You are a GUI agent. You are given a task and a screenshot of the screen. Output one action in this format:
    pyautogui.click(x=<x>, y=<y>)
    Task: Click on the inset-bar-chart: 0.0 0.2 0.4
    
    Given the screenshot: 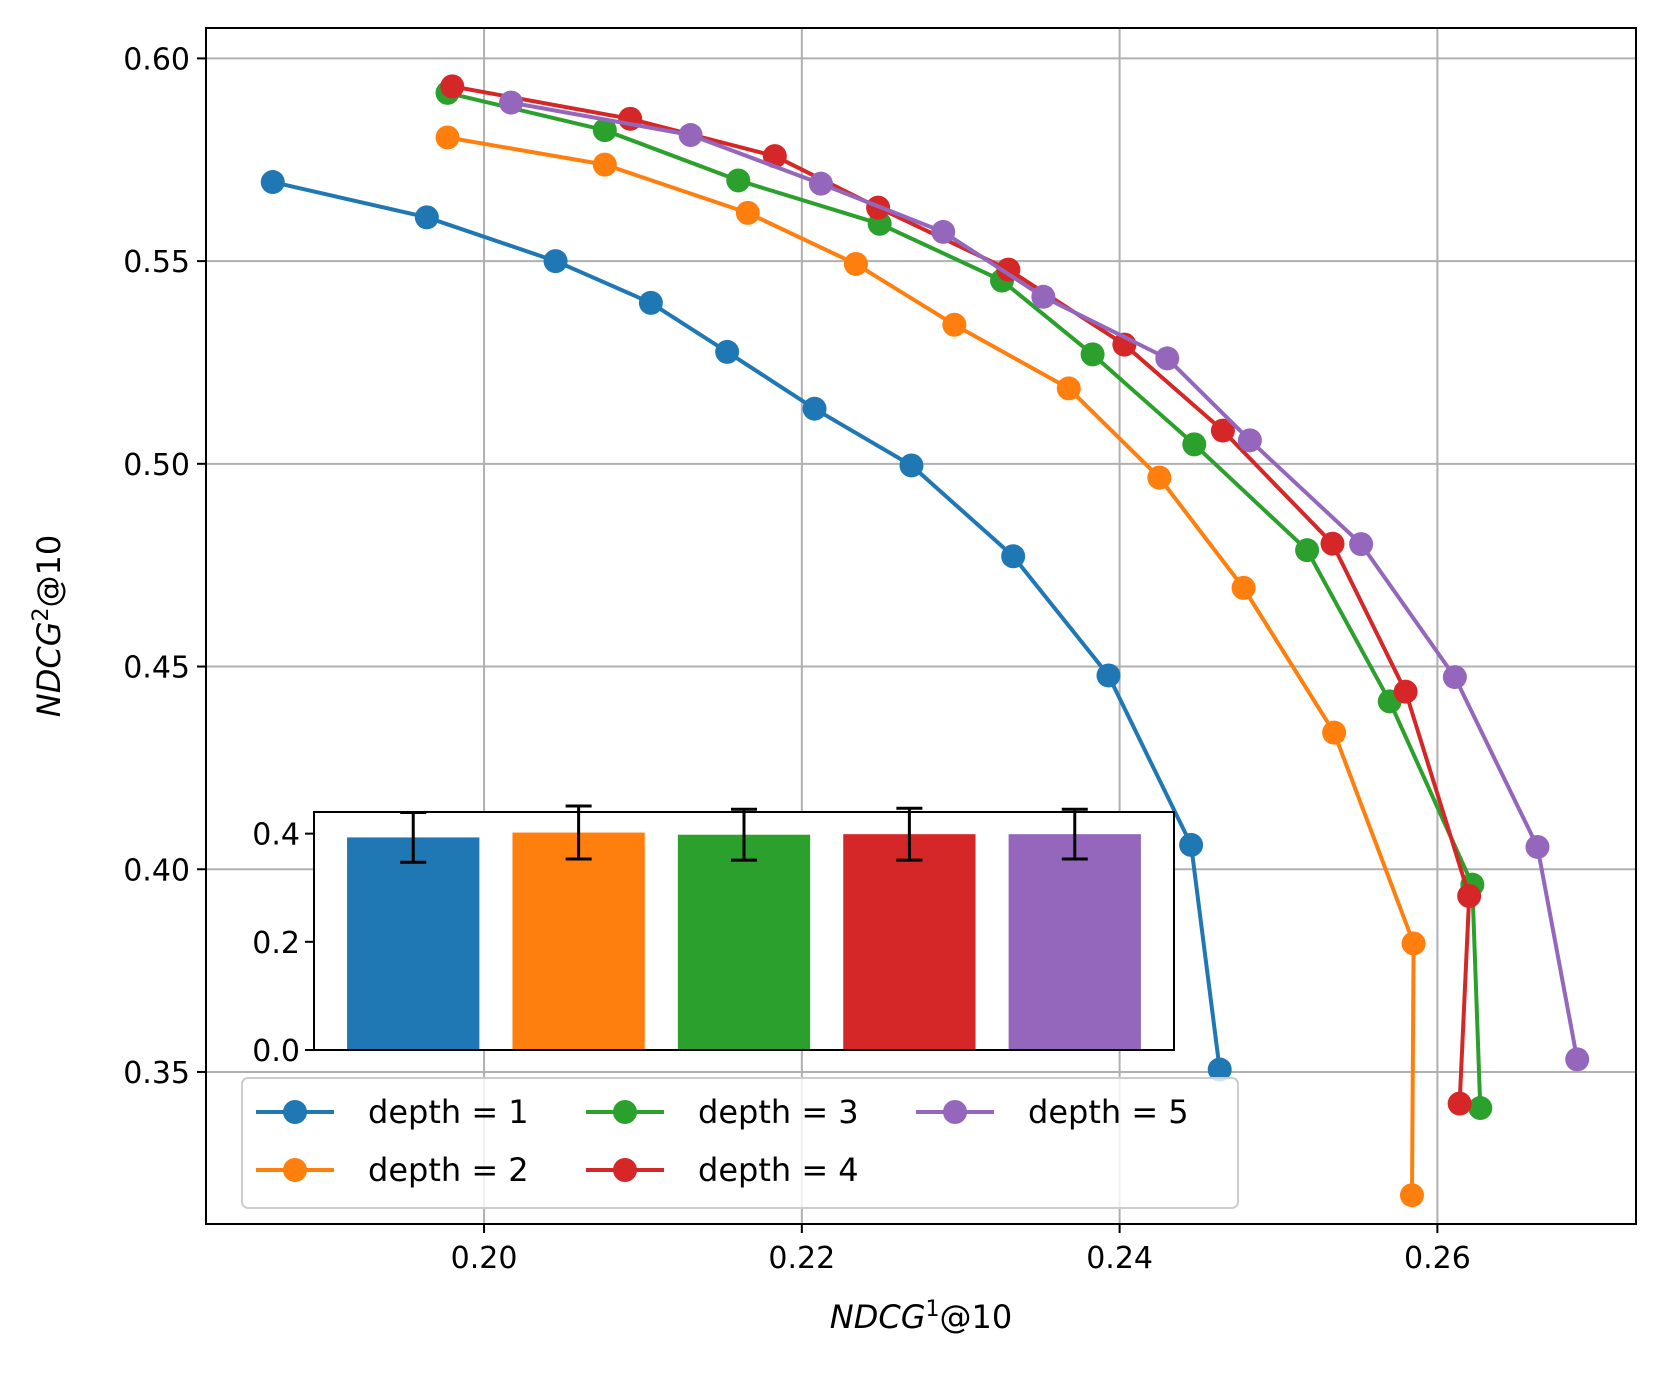 What is the action you would take?
    pyautogui.click(x=713, y=936)
    